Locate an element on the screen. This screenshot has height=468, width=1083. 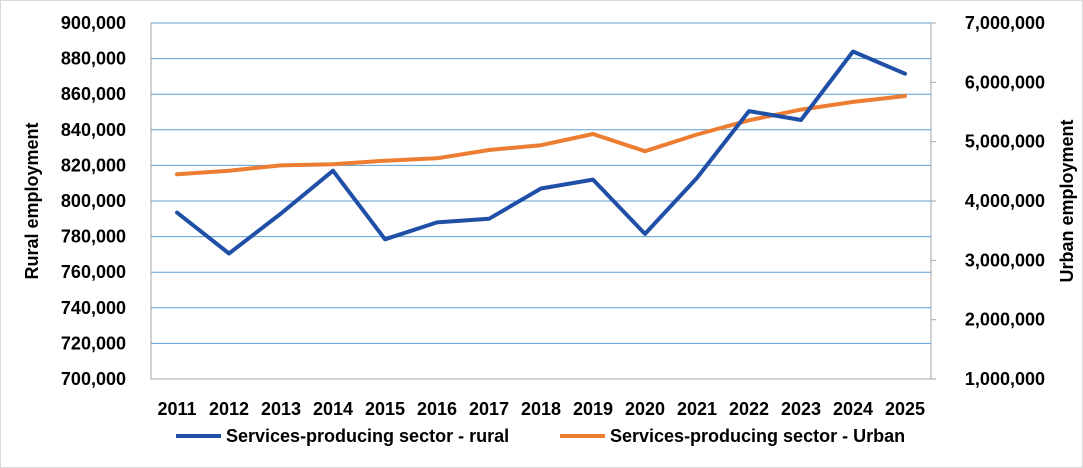
left-tick-label: 800,000 is located at coordinates (93, 201).